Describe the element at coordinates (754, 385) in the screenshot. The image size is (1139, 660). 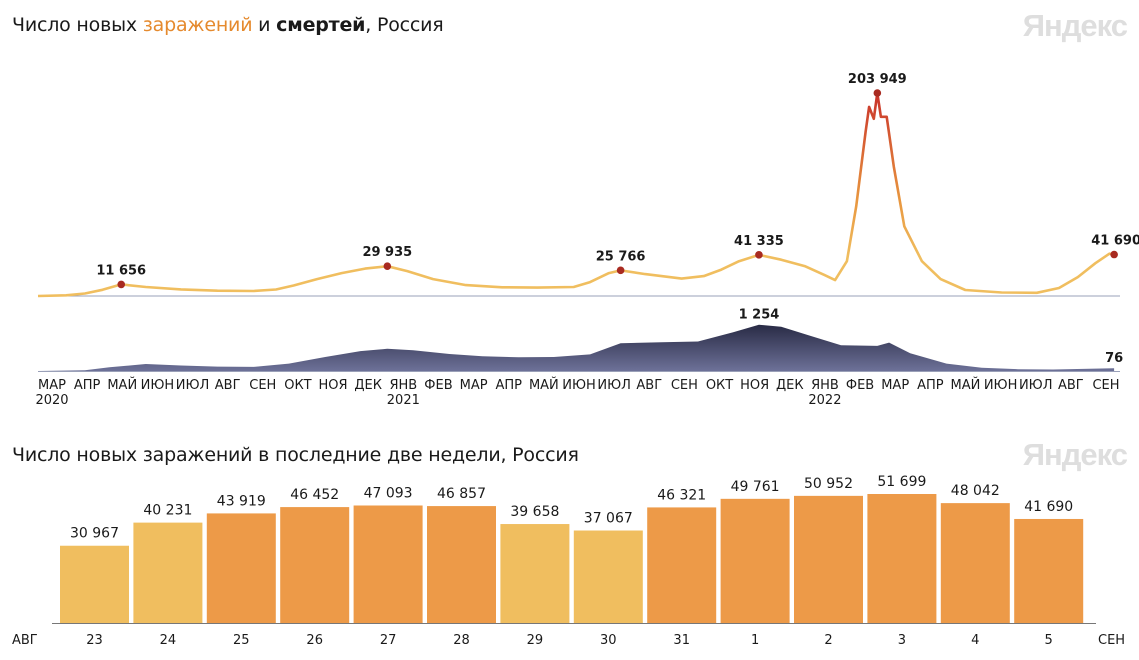
I see `month-tick-label: НОЯ` at that location.